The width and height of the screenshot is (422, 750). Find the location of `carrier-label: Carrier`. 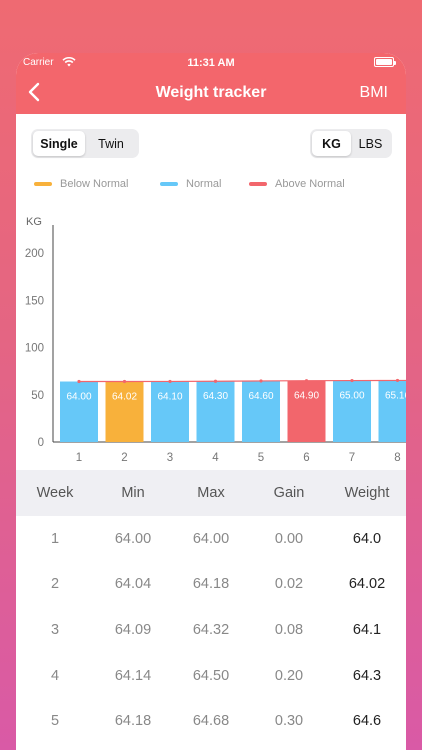

carrier-label: Carrier is located at coordinates (38, 62).